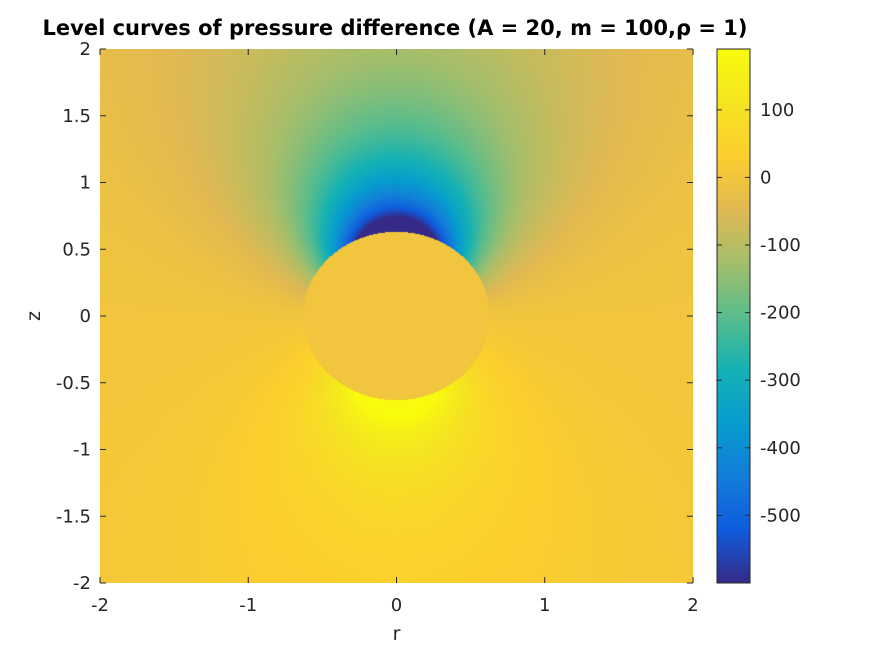  I want to click on y-tick-label: -0.5, so click(73, 383).